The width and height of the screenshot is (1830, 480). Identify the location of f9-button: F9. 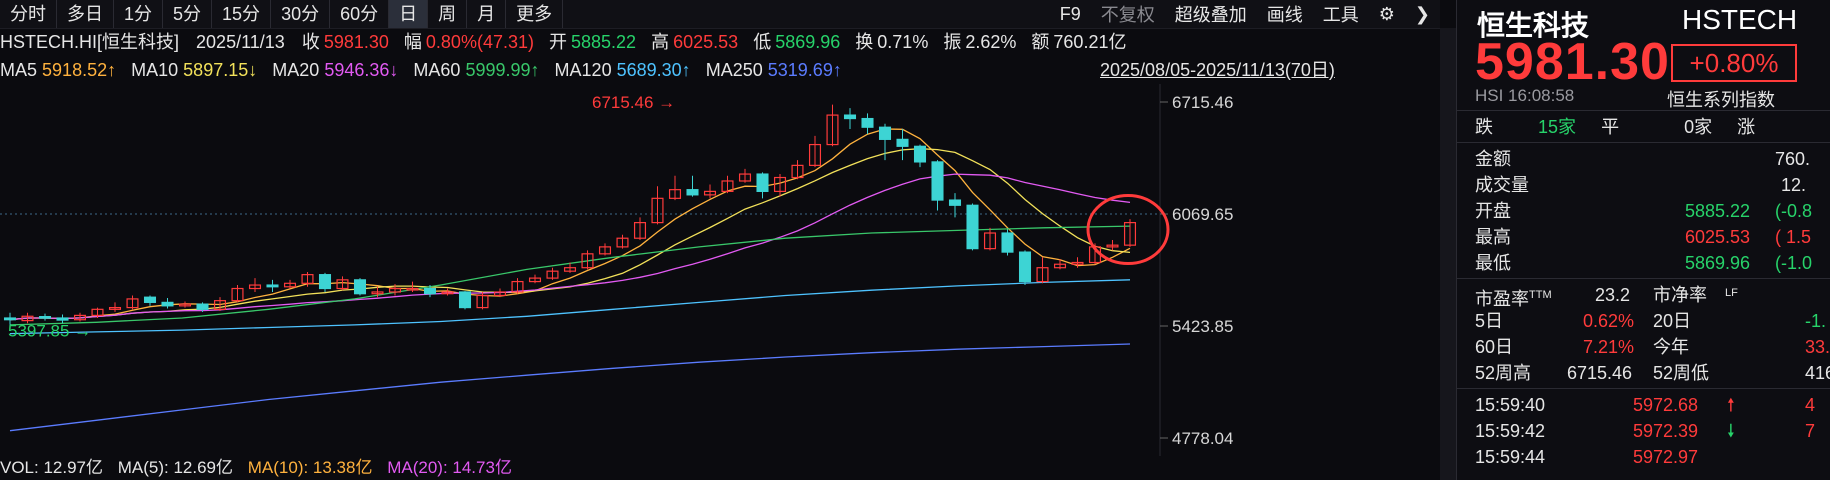
(1070, 13).